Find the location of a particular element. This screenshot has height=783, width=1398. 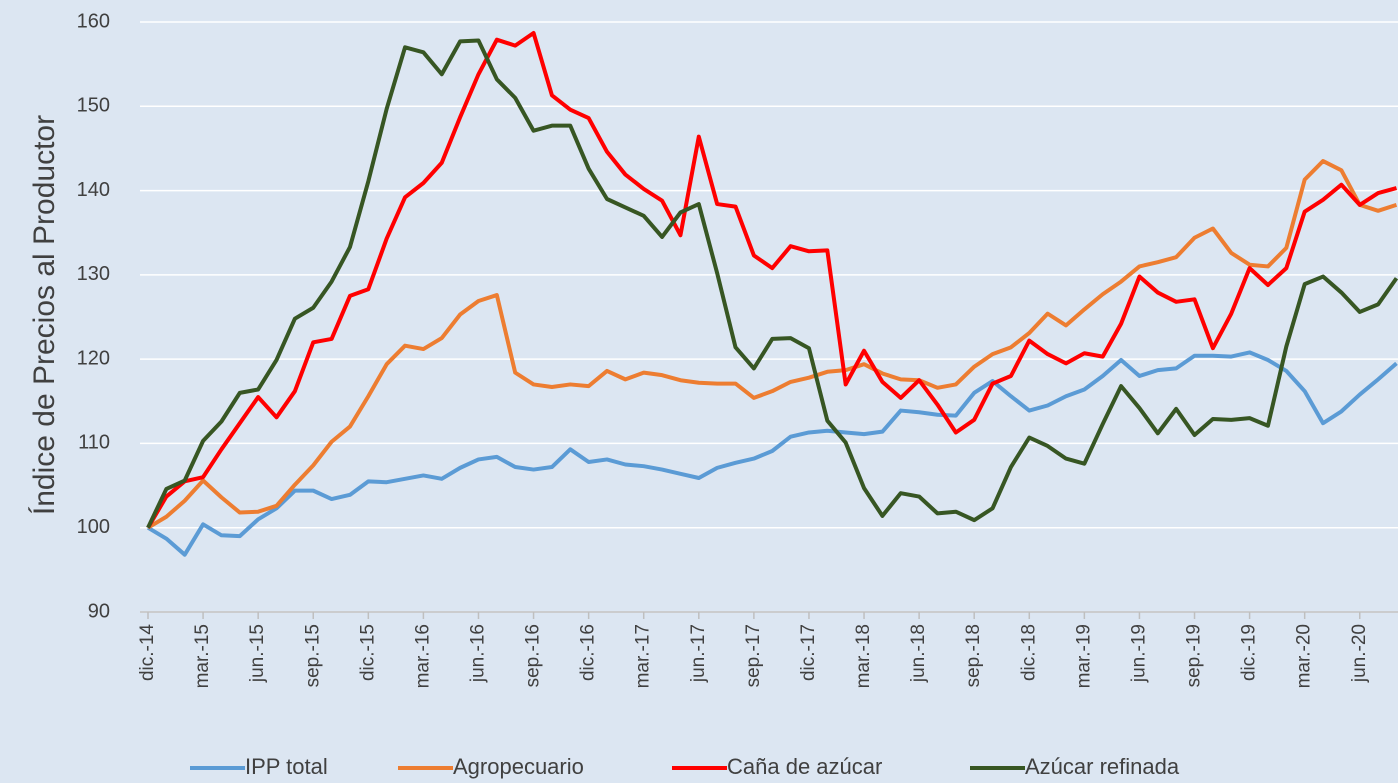

y-tick-label: 100 is located at coordinates (93, 527).